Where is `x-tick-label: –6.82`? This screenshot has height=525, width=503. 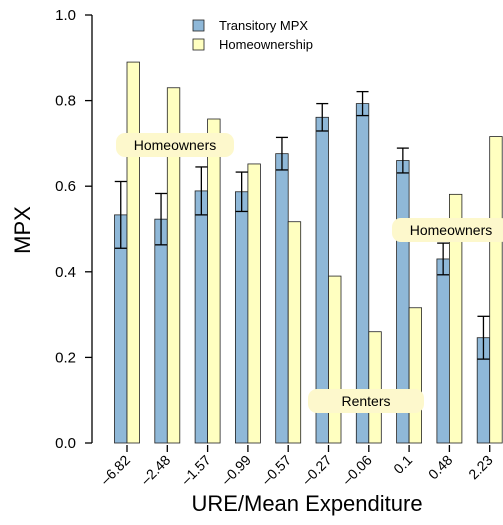 x-tick-label: –6.82 is located at coordinates (115, 470).